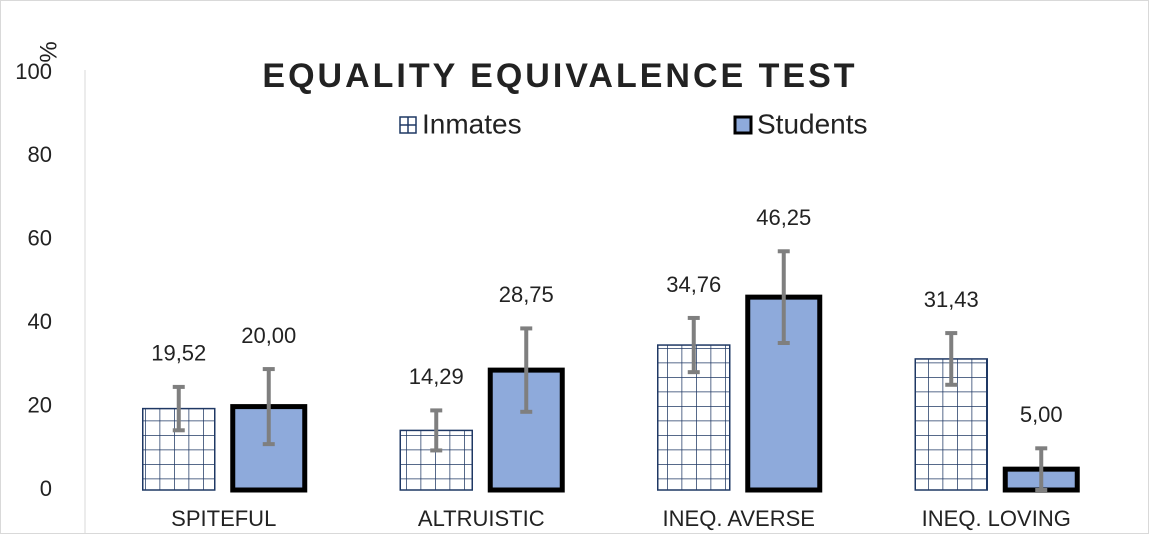 This screenshot has height=534, width=1149. What do you see at coordinates (178, 353) in the screenshot?
I see `value-label: 19,52` at bounding box center [178, 353].